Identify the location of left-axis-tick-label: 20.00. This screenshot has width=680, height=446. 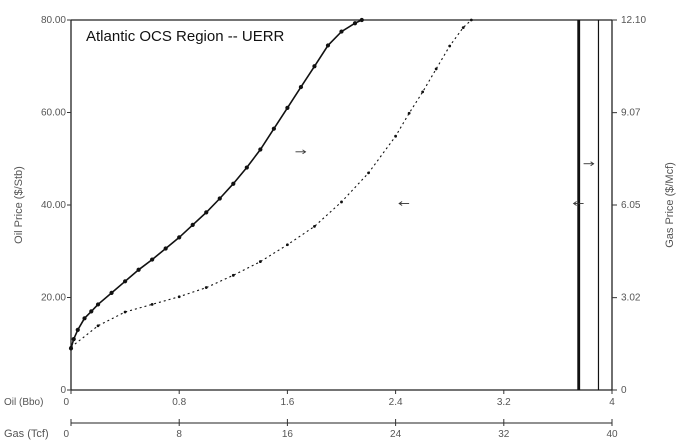
(53, 298).